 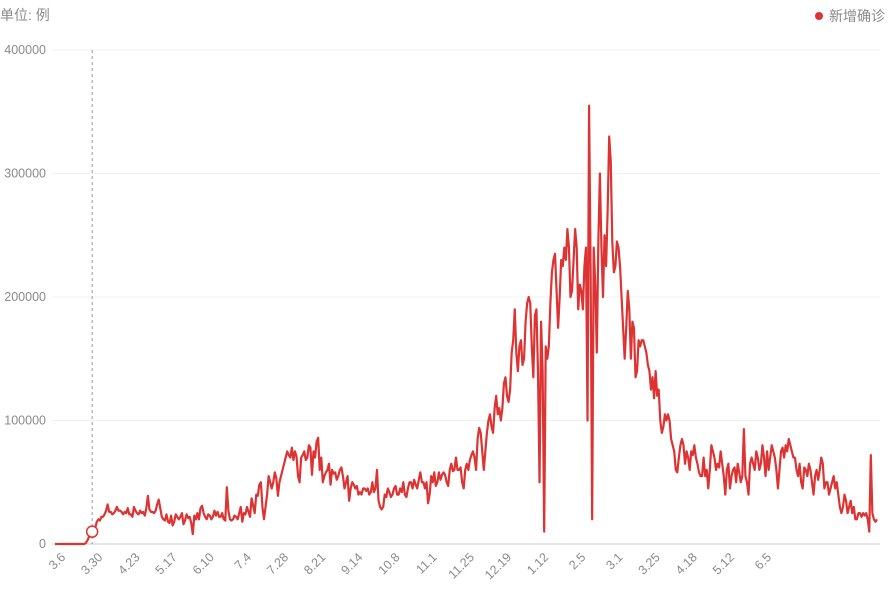 I want to click on x-tick-label: 3.6, so click(x=57, y=561).